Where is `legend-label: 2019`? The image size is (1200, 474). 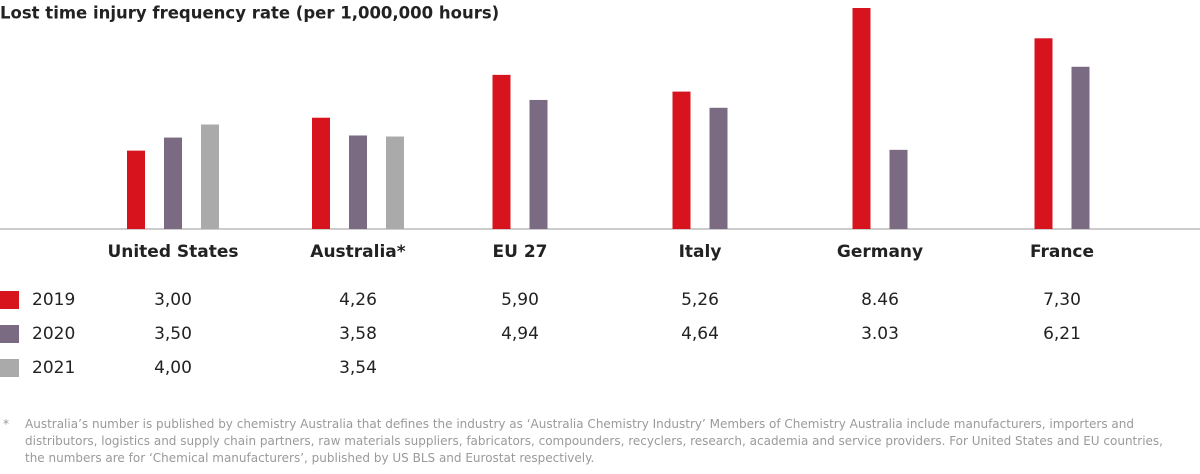 legend-label: 2019 is located at coordinates (53, 300).